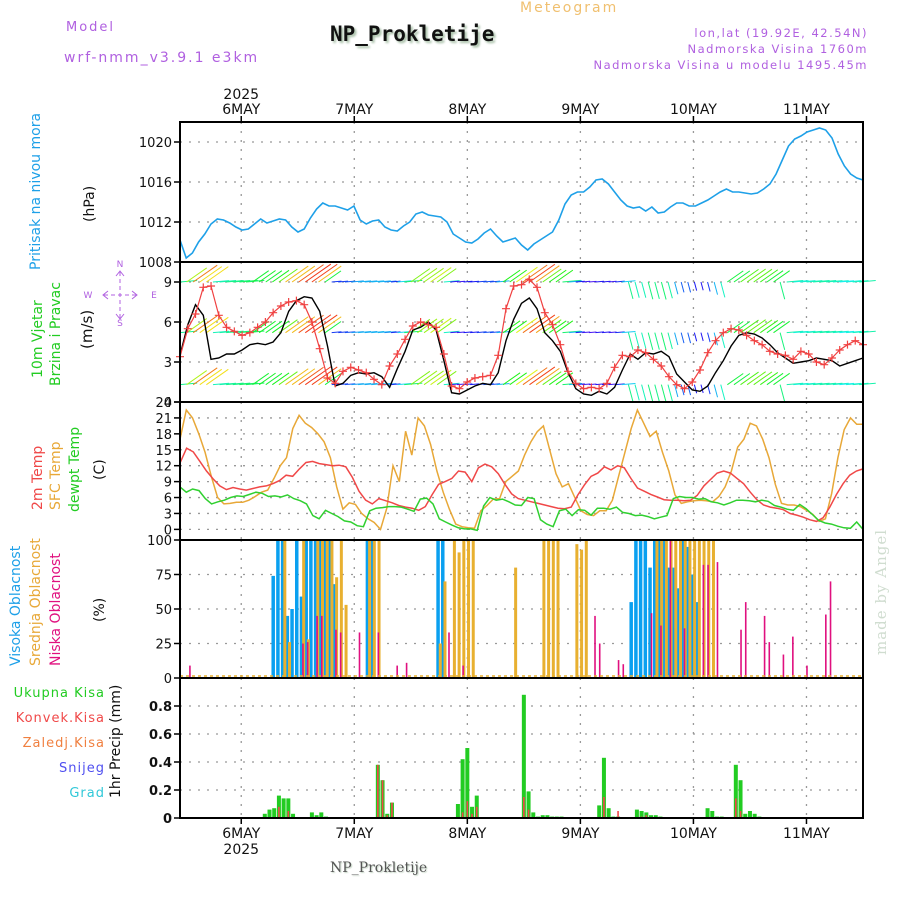 The image size is (900, 900). Describe the element at coordinates (155, 263) in the screenshot. I see `y-tick-label: 1008` at that location.